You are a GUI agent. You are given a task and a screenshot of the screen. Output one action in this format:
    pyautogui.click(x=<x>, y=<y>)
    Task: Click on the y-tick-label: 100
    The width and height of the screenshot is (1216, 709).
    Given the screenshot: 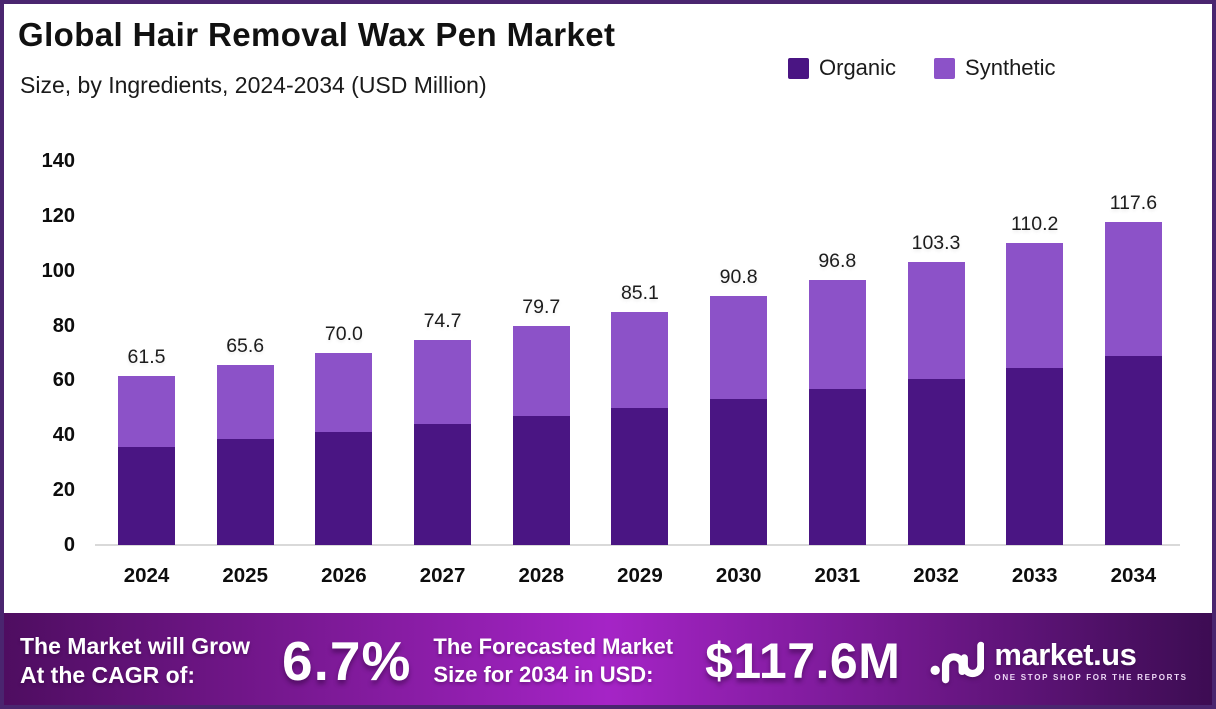 What is the action you would take?
    pyautogui.click(x=58, y=270)
    